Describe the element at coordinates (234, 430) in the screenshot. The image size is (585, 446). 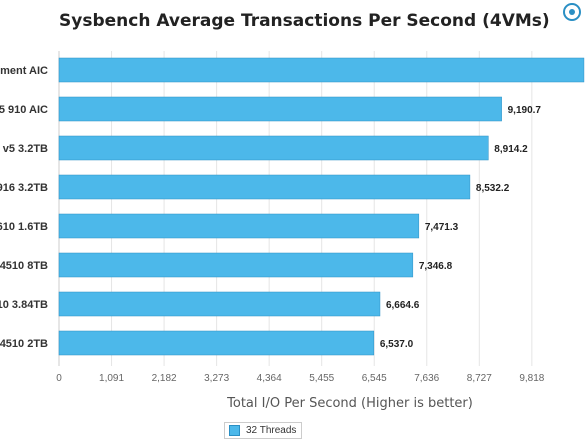
I see `legend-swatch` at that location.